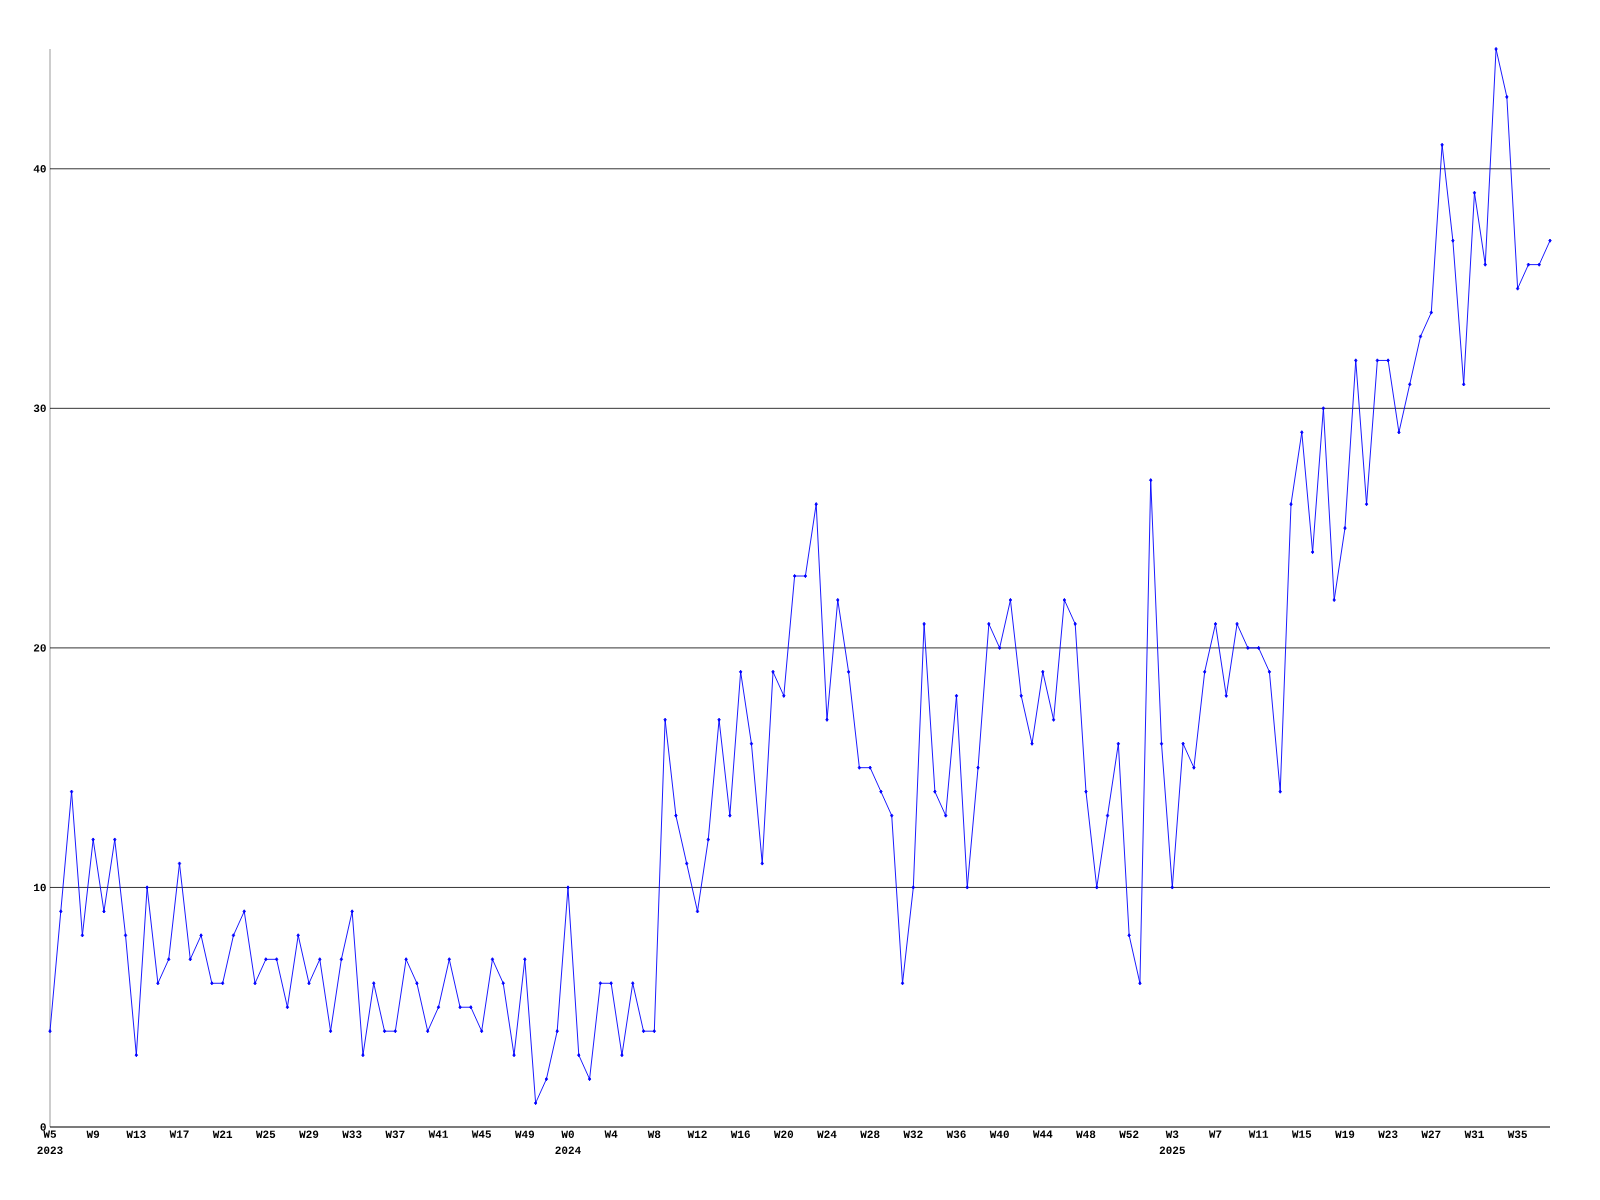 Image resolution: width=1600 pixels, height=1200 pixels. I want to click on text: 2024, so click(568, 1150).